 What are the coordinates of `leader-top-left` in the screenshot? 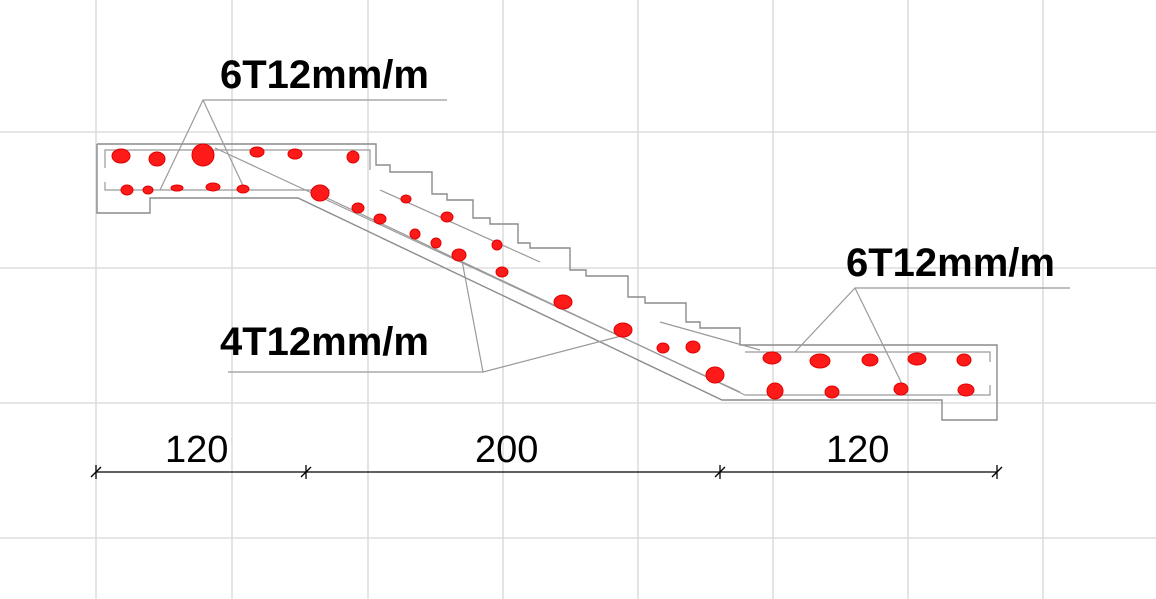 It's located at (303, 145).